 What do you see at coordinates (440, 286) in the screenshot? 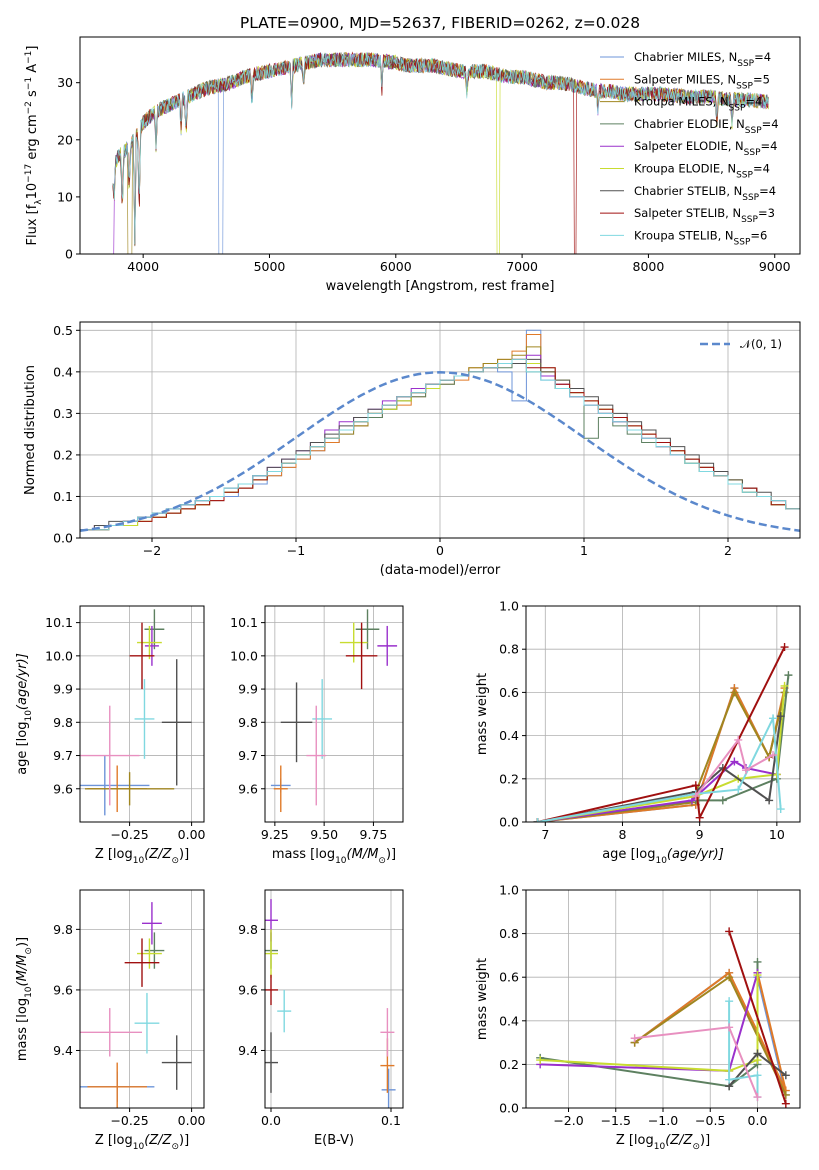
I see `x-axis-label: wavelength [Angstrom, rest frame]` at bounding box center [440, 286].